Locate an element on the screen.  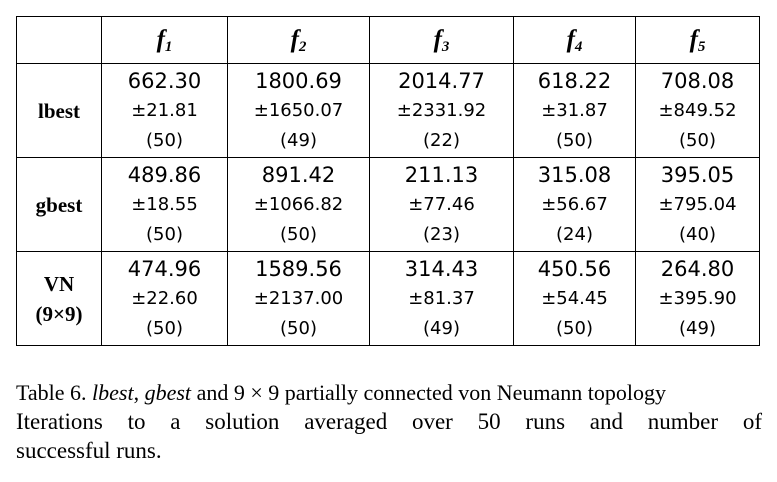
table-cell: 1800.69 ±1650.07 (49) is located at coordinates (298, 110).